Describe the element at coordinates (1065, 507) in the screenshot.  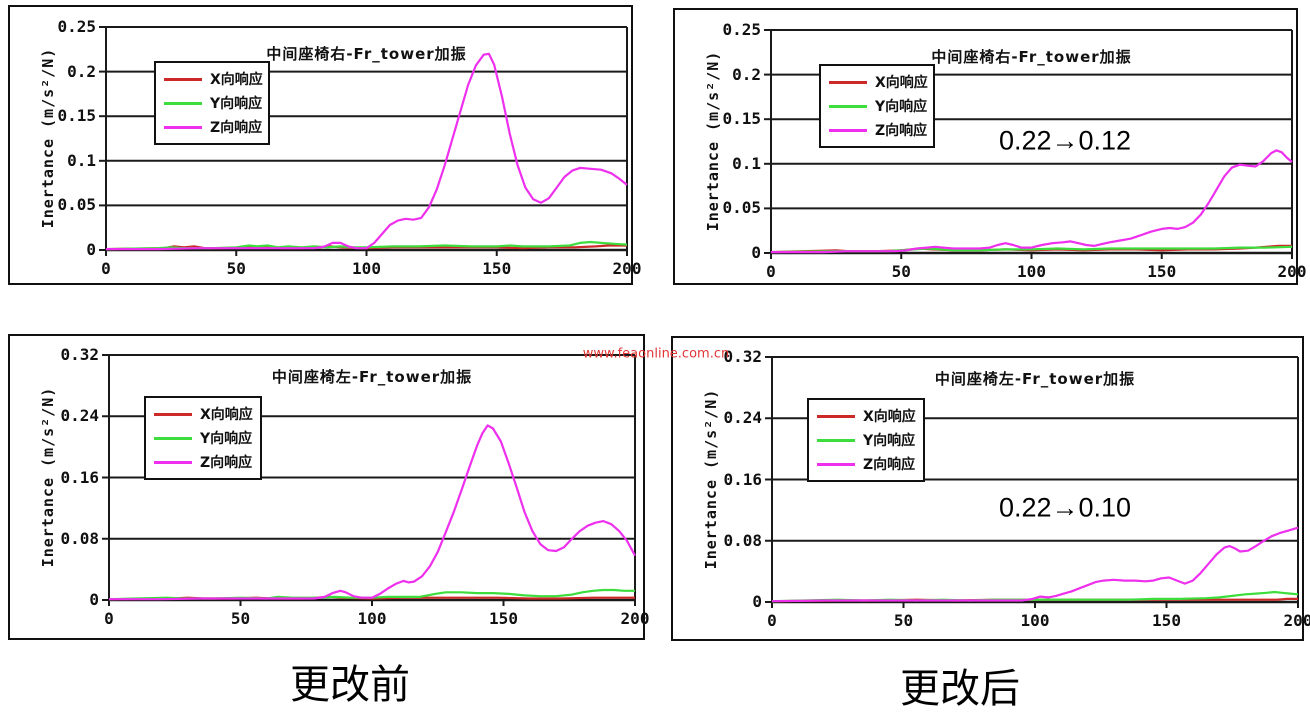
I see `annotation-text: 0.22→0.10` at that location.